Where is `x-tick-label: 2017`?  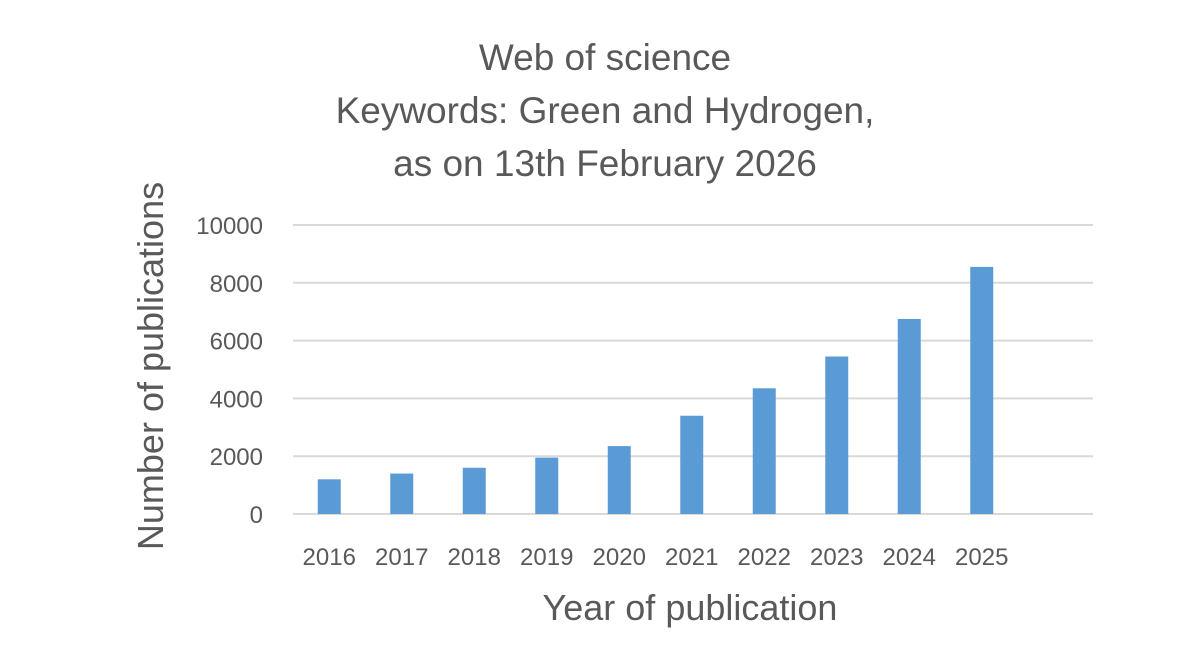 x-tick-label: 2017 is located at coordinates (401, 557).